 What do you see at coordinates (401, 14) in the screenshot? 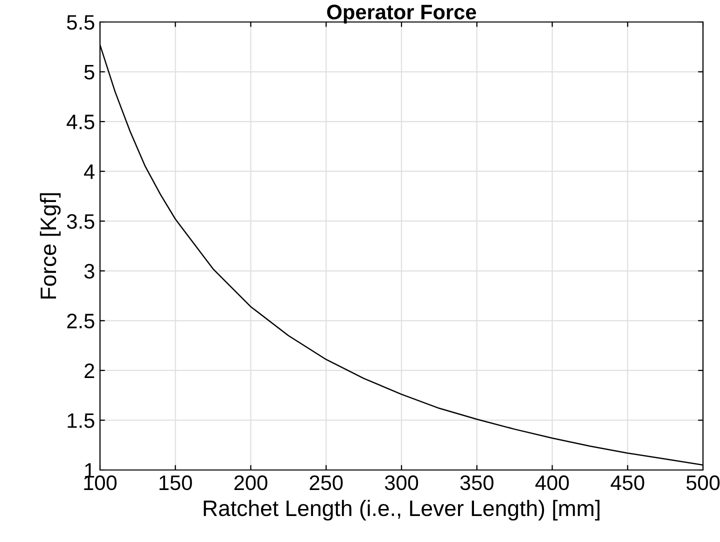
I see `chart-title: Operator Force` at bounding box center [401, 14].